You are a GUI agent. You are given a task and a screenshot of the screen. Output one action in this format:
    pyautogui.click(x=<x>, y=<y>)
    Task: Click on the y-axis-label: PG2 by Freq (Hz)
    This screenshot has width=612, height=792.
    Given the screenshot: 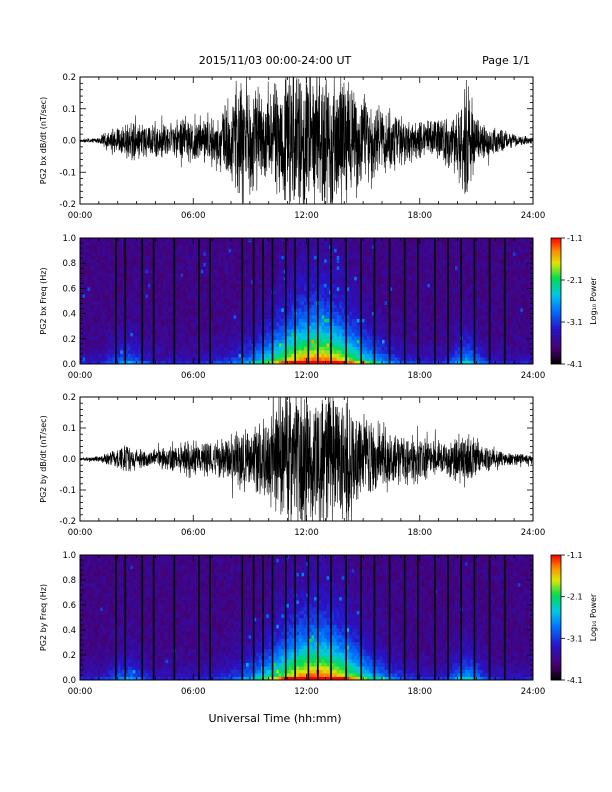 What is the action you would take?
    pyautogui.click(x=43, y=617)
    